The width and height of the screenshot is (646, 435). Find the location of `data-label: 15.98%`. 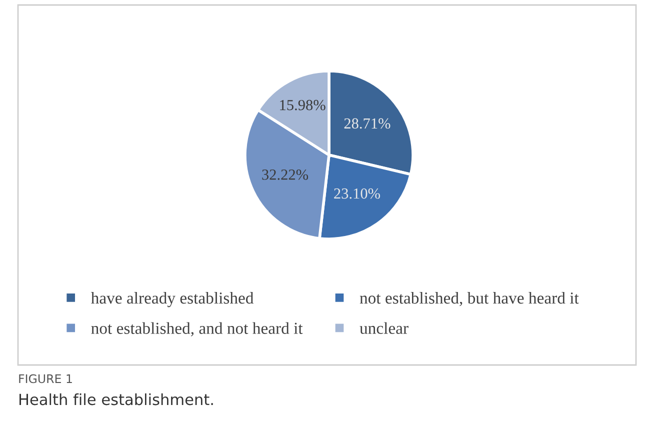

data-label: 15.98% is located at coordinates (303, 105).